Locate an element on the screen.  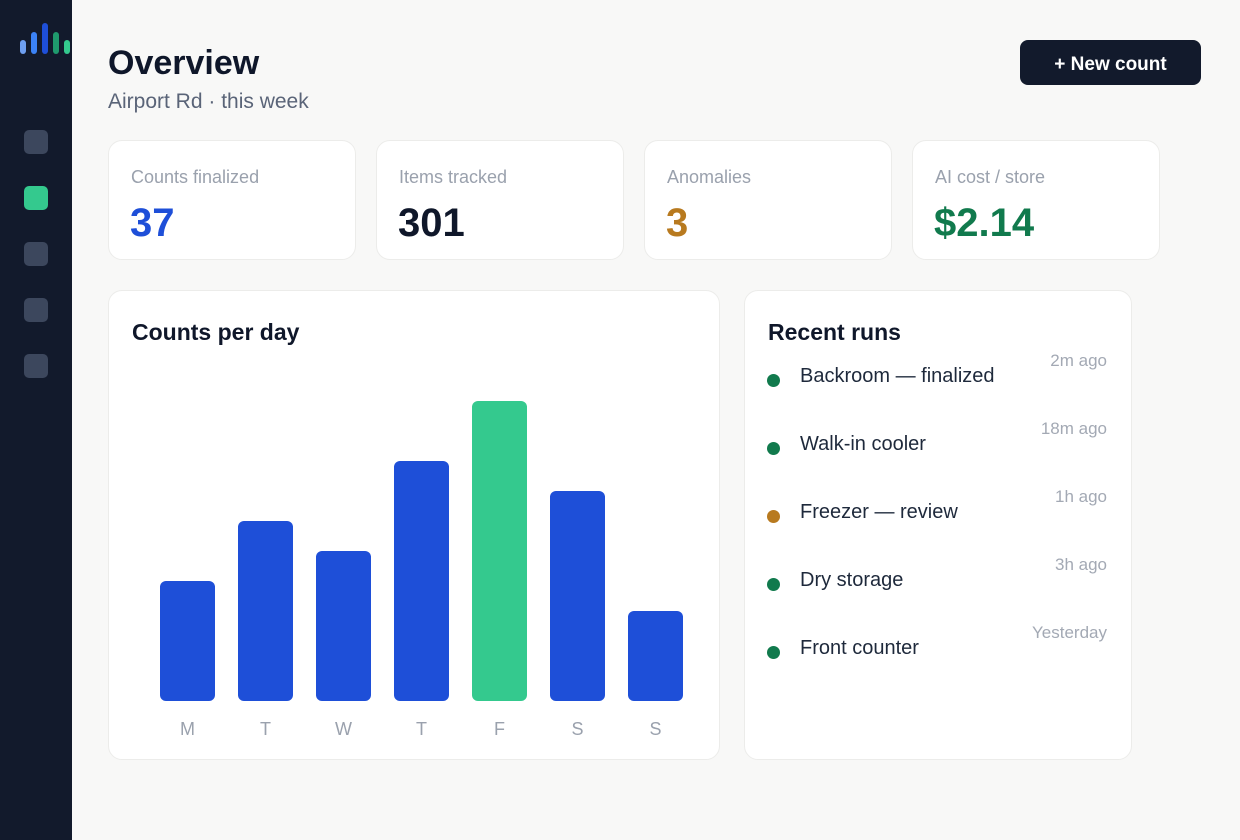
chart-x-label: F is located at coordinates (499, 729).